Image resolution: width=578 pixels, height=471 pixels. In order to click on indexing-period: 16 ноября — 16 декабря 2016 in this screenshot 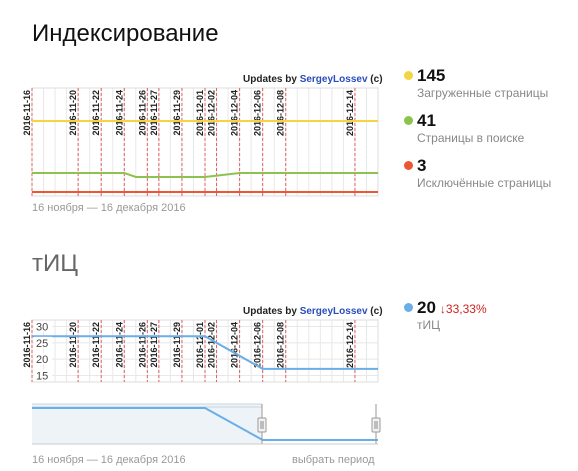, I will do `click(109, 208)`.